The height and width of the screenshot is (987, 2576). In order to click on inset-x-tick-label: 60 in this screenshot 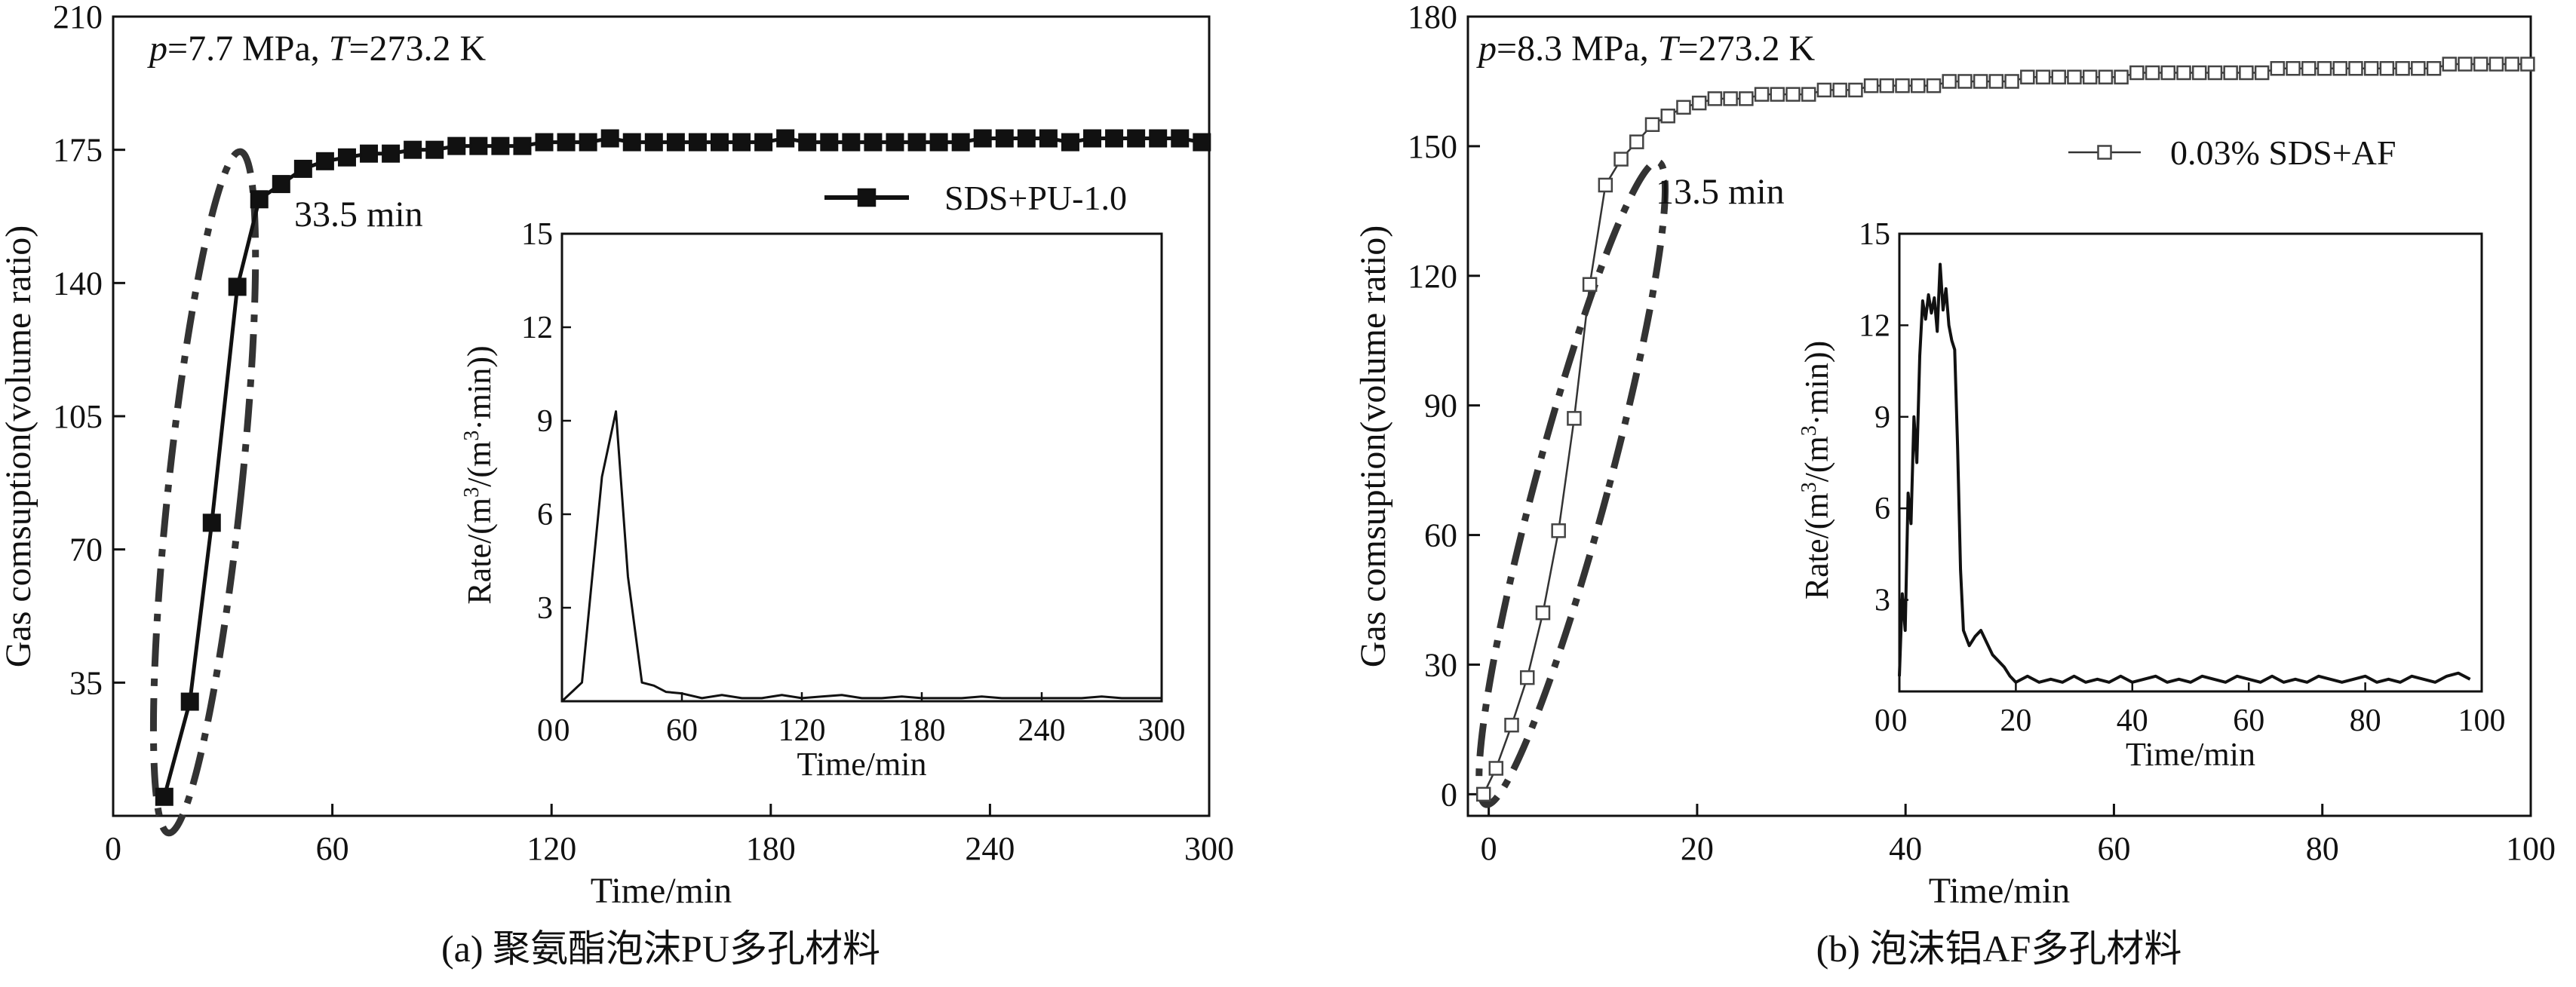, I will do `click(682, 730)`.